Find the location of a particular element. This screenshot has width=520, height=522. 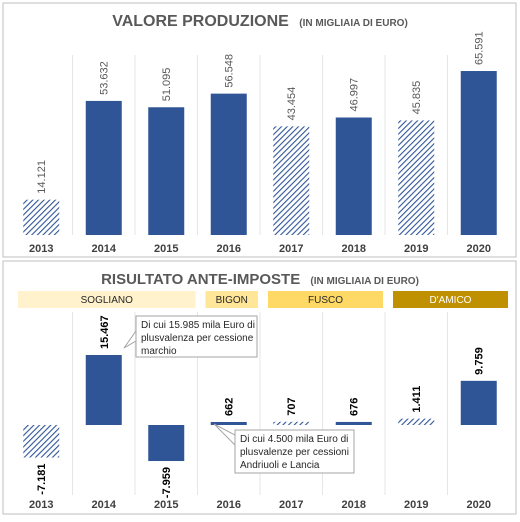

chart2-category-label-2018: 2018 is located at coordinates (354, 505).